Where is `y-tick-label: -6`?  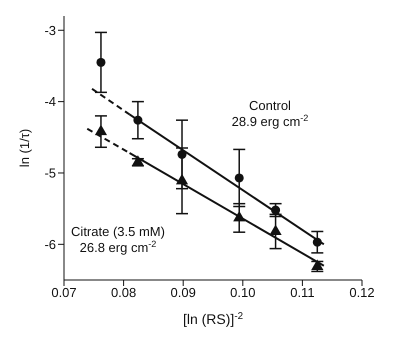
y-tick-label: -6 is located at coordinates (50, 244).